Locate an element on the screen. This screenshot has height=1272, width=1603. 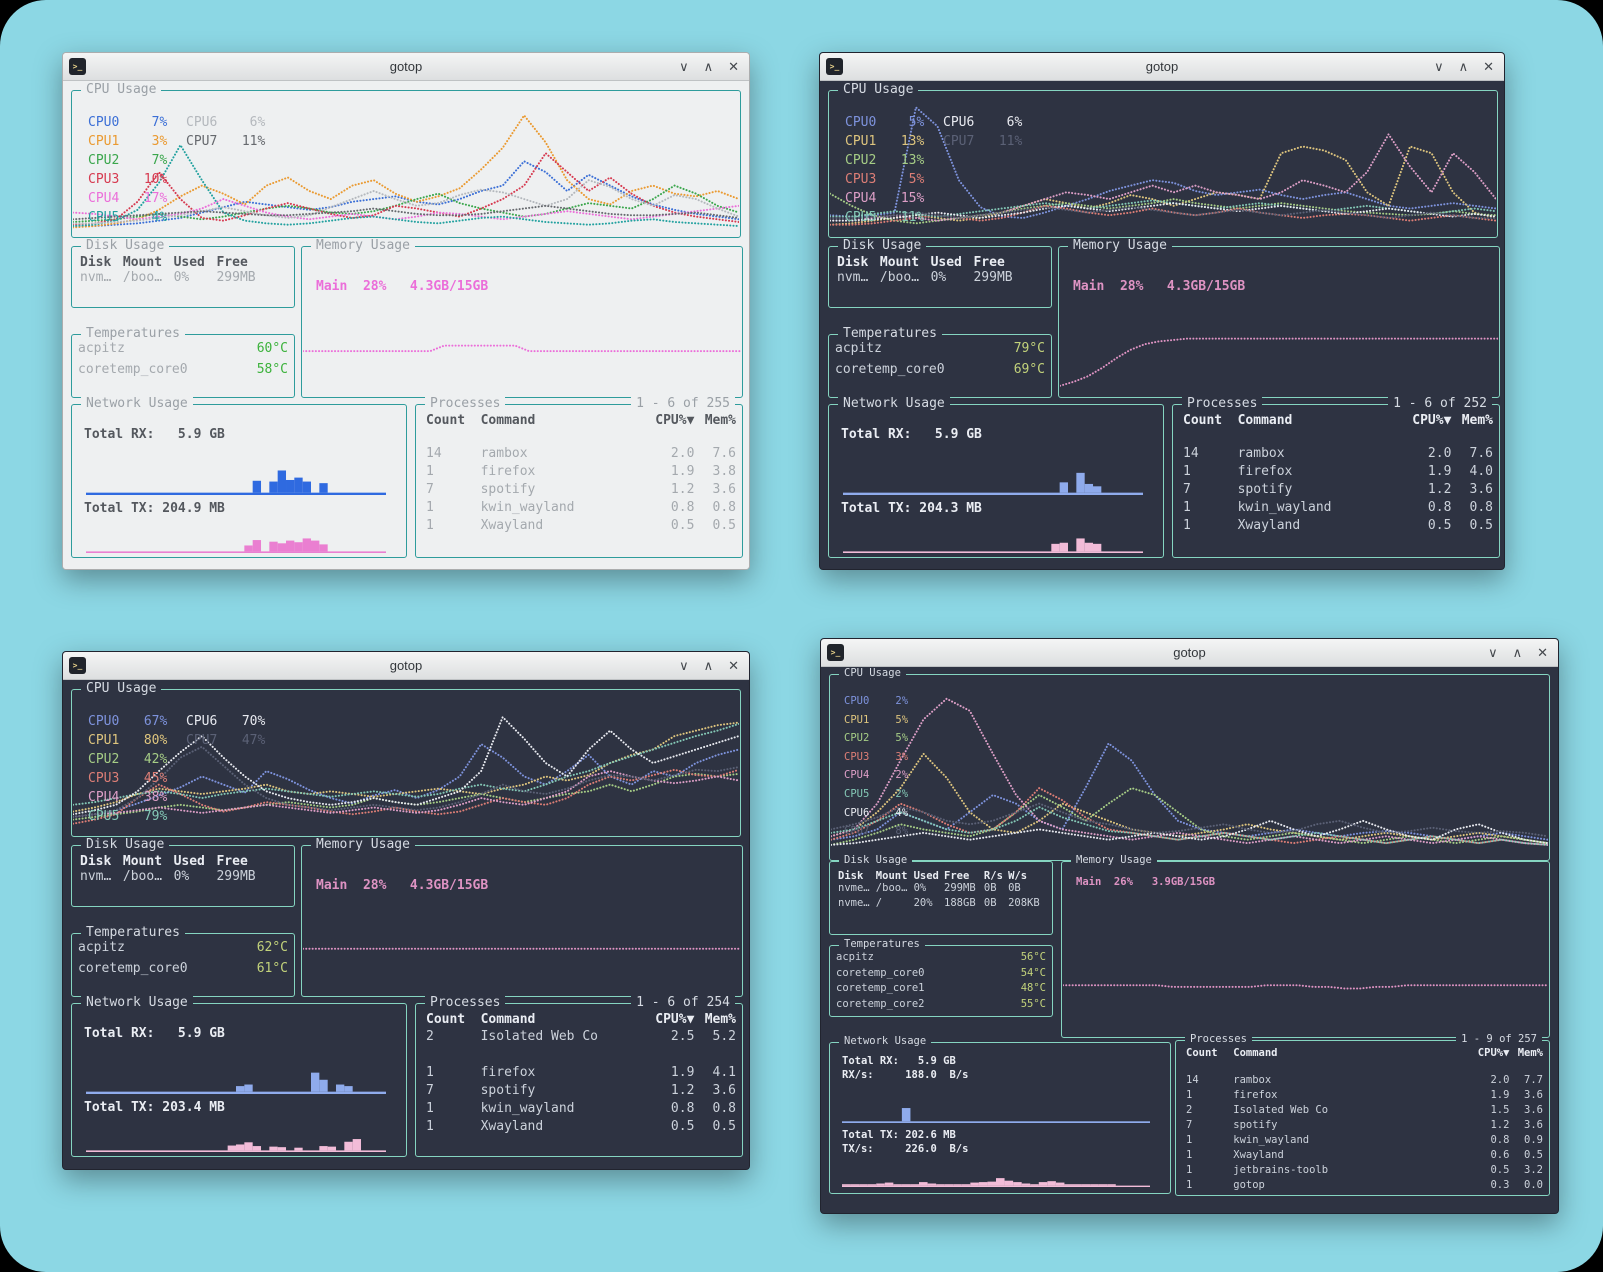
temperature-row: coretemp_core0 54°C is located at coordinates (941, 975).